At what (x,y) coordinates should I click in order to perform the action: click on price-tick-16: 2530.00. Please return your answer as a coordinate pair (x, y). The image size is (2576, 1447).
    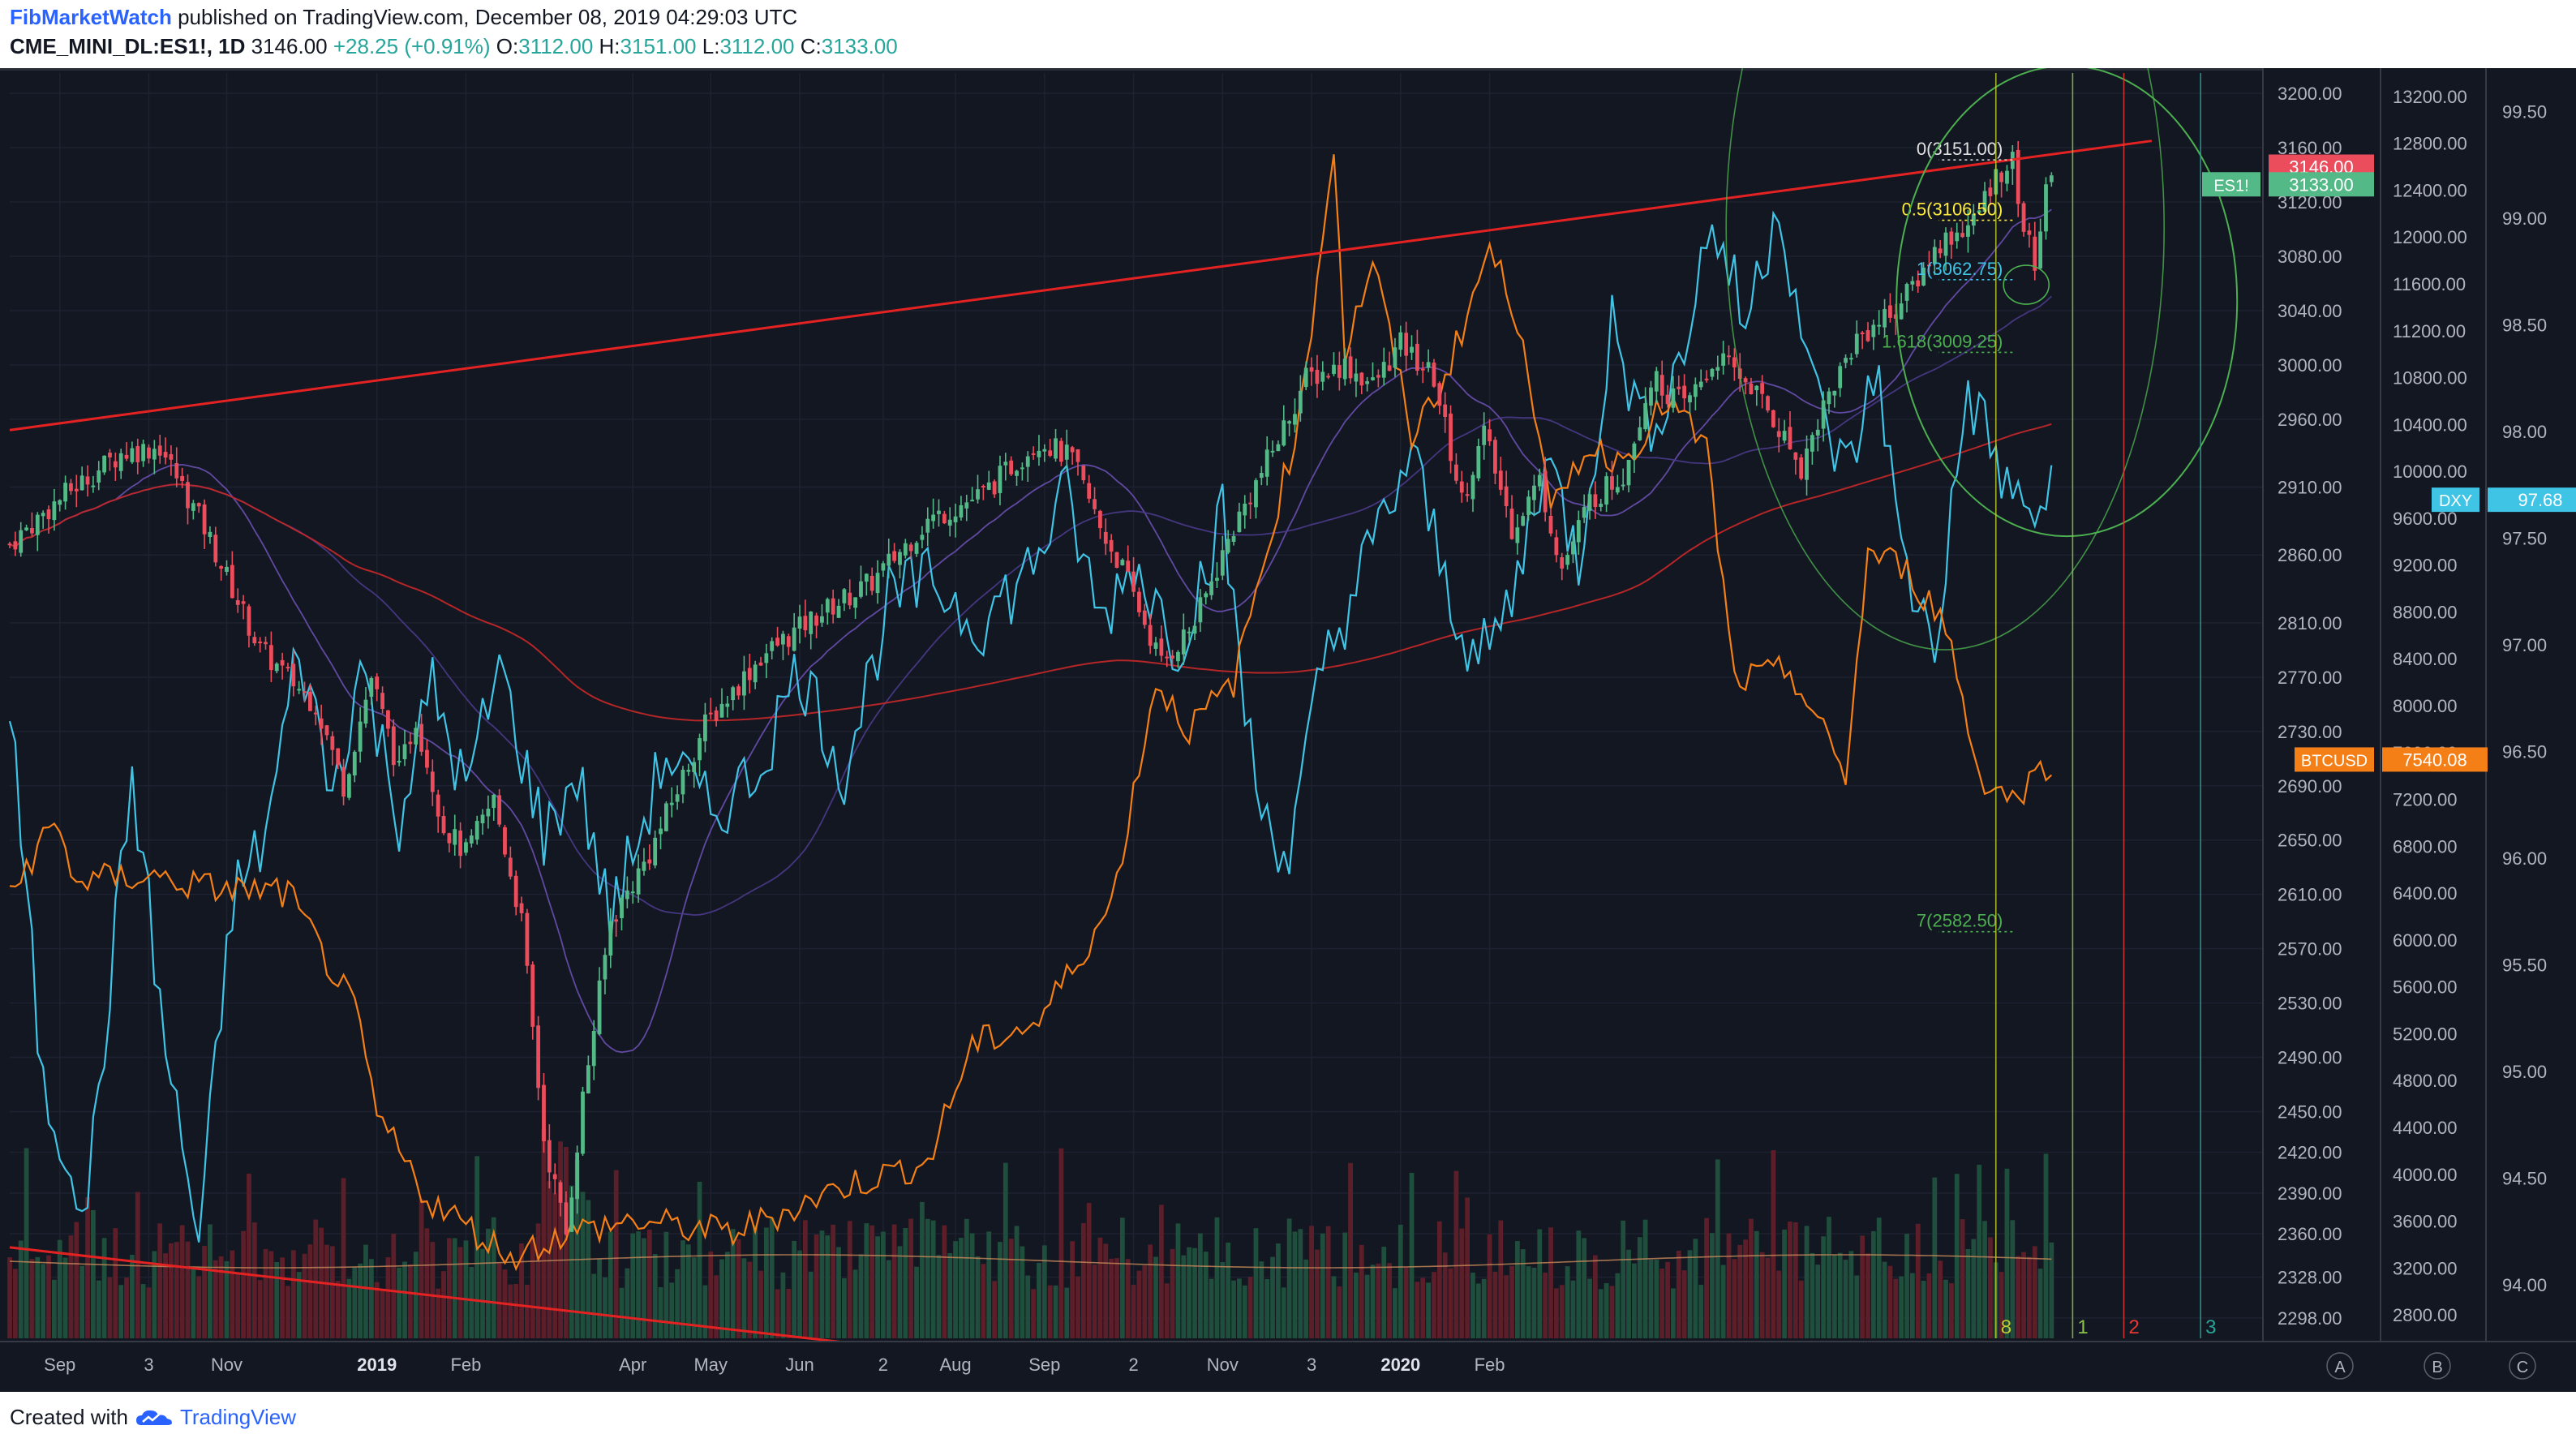
    Looking at the image, I should click on (2310, 1004).